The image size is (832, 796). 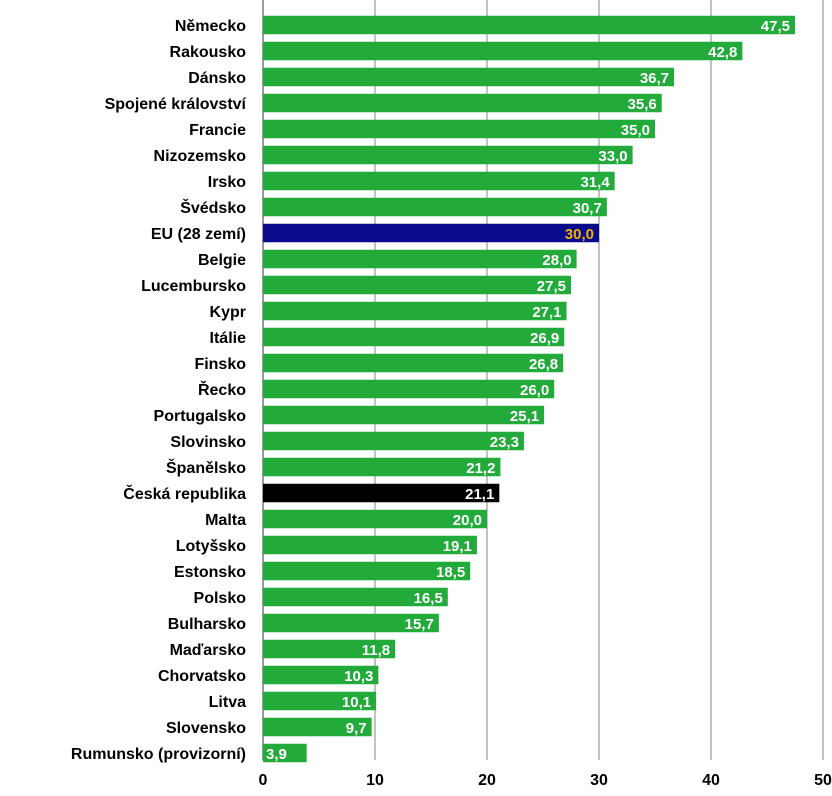 What do you see at coordinates (206, 467) in the screenshot?
I see `category-label: Španělsko` at bounding box center [206, 467].